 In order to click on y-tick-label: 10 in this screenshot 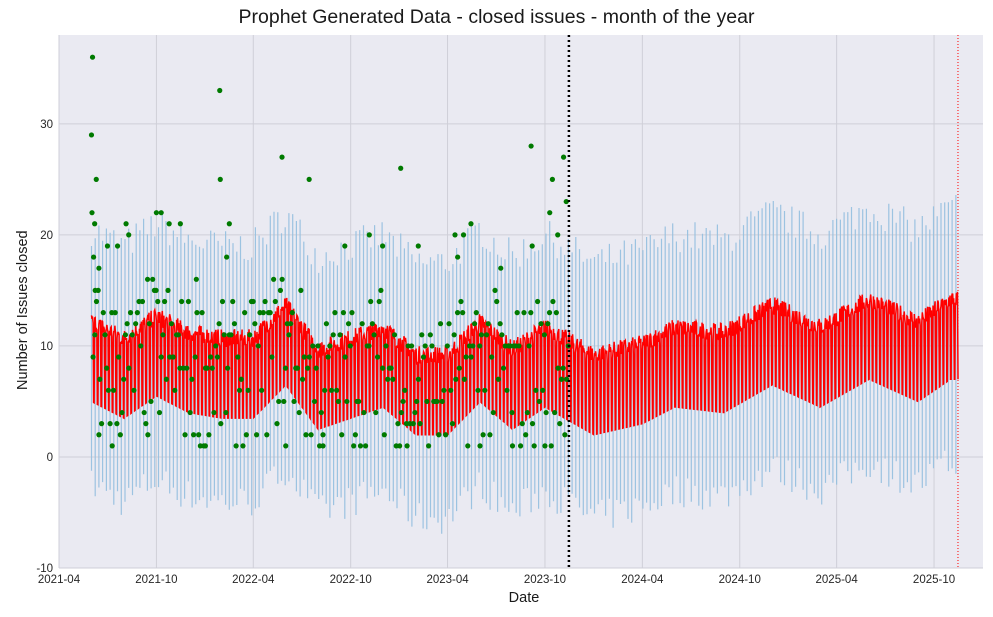, I will do `click(46, 347)`.